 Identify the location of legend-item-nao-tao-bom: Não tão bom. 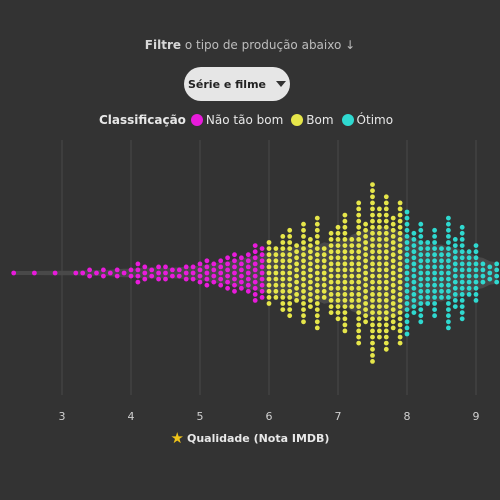
(236, 120).